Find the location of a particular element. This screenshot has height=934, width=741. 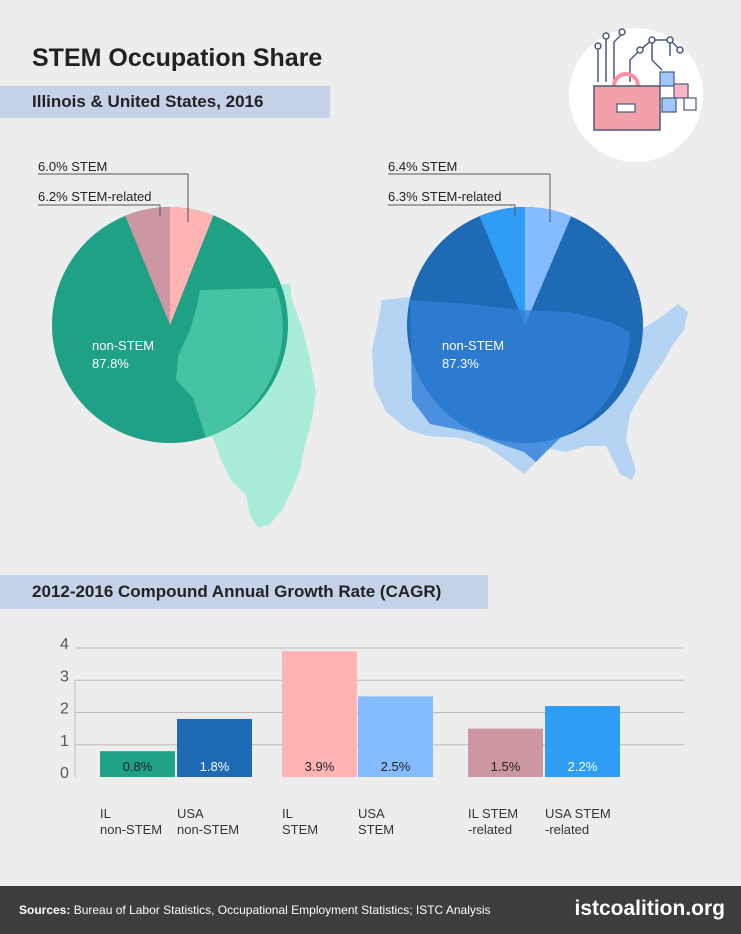

bar-value-label: 0.8% is located at coordinates (138, 766).